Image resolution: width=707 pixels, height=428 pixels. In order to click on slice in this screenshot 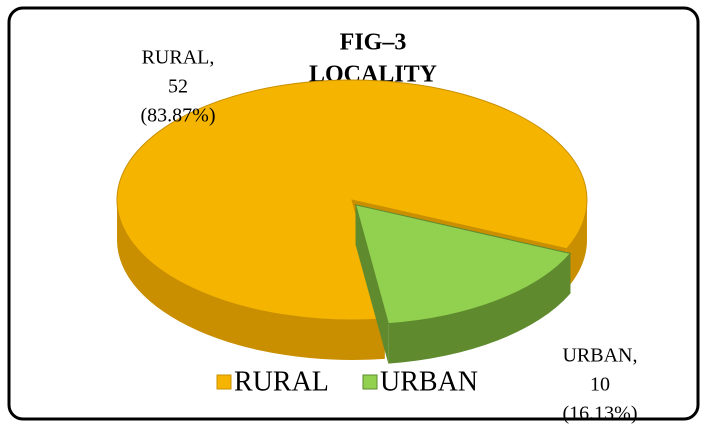, I will do `click(463, 264)`.